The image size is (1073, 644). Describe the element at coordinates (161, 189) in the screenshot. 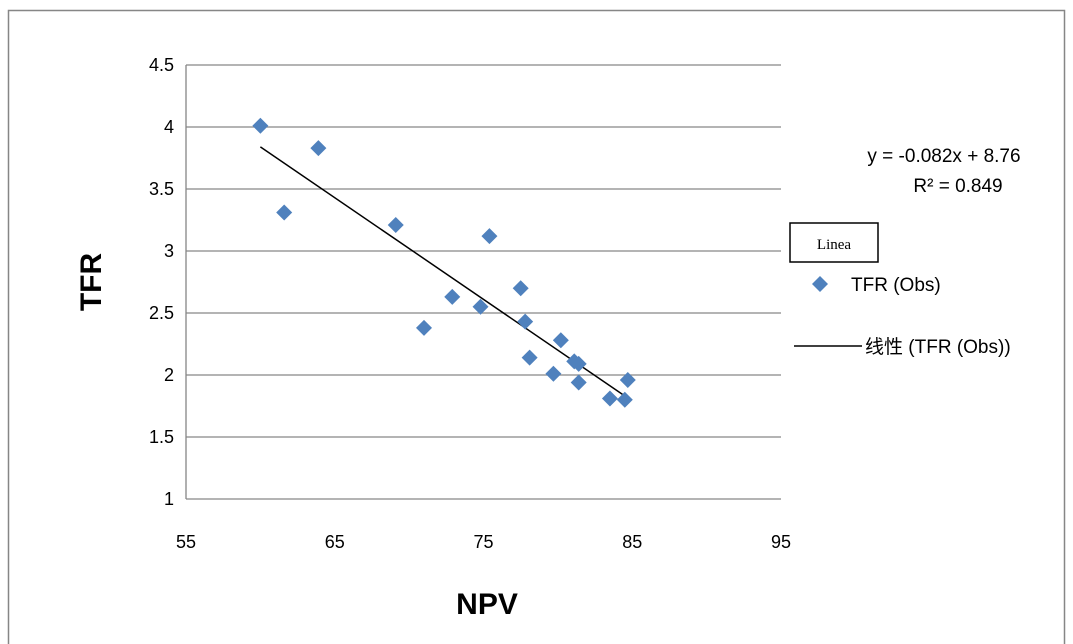

I see `y-tick-label: 3.5` at that location.